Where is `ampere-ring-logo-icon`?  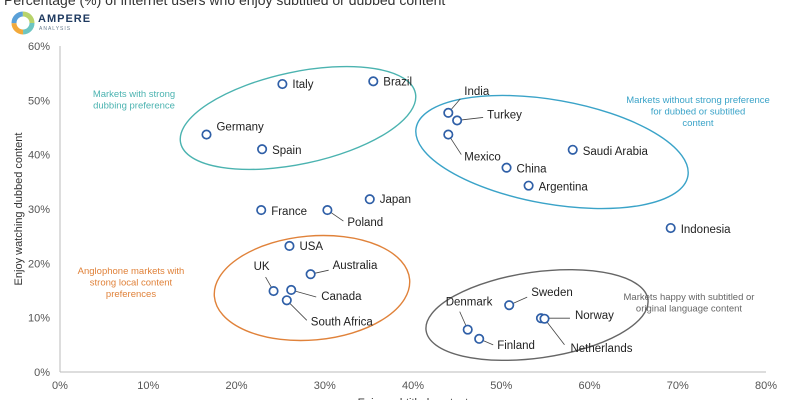
ampere-ring-logo-icon is located at coordinates (23, 23).